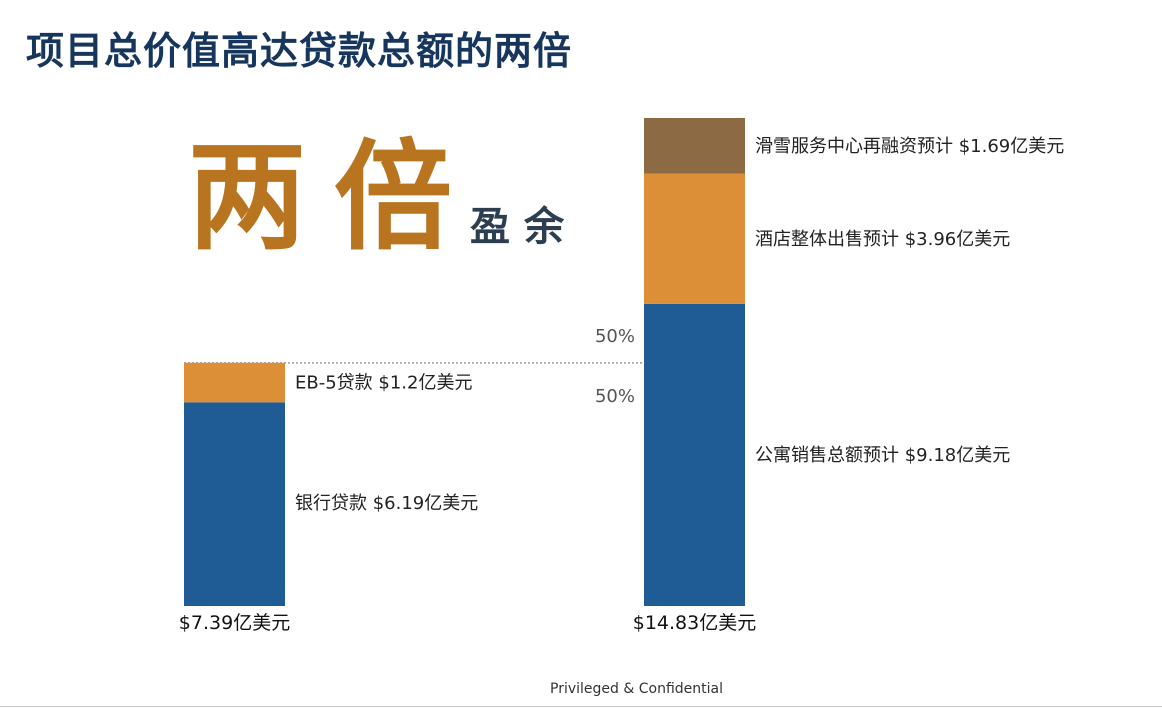 This screenshot has height=709, width=1162. What do you see at coordinates (234, 623) in the screenshot?
I see `bar-total-label: $7.39亿美元` at bounding box center [234, 623].